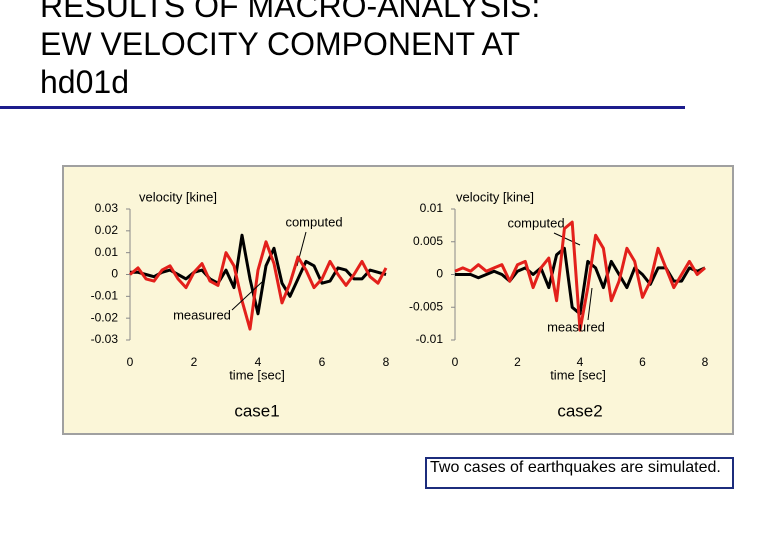 The height and width of the screenshot is (540, 780). What do you see at coordinates (105, 317) in the screenshot?
I see `y-tick-label: -0.02` at bounding box center [105, 317].